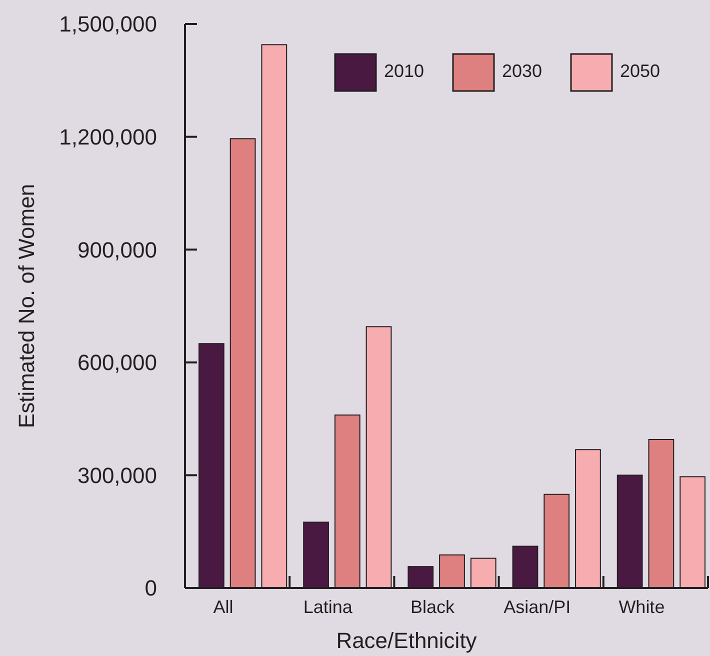 This screenshot has height=656, width=710. Describe the element at coordinates (117, 249) in the screenshot. I see `y-tick-label: 900,000` at that location.